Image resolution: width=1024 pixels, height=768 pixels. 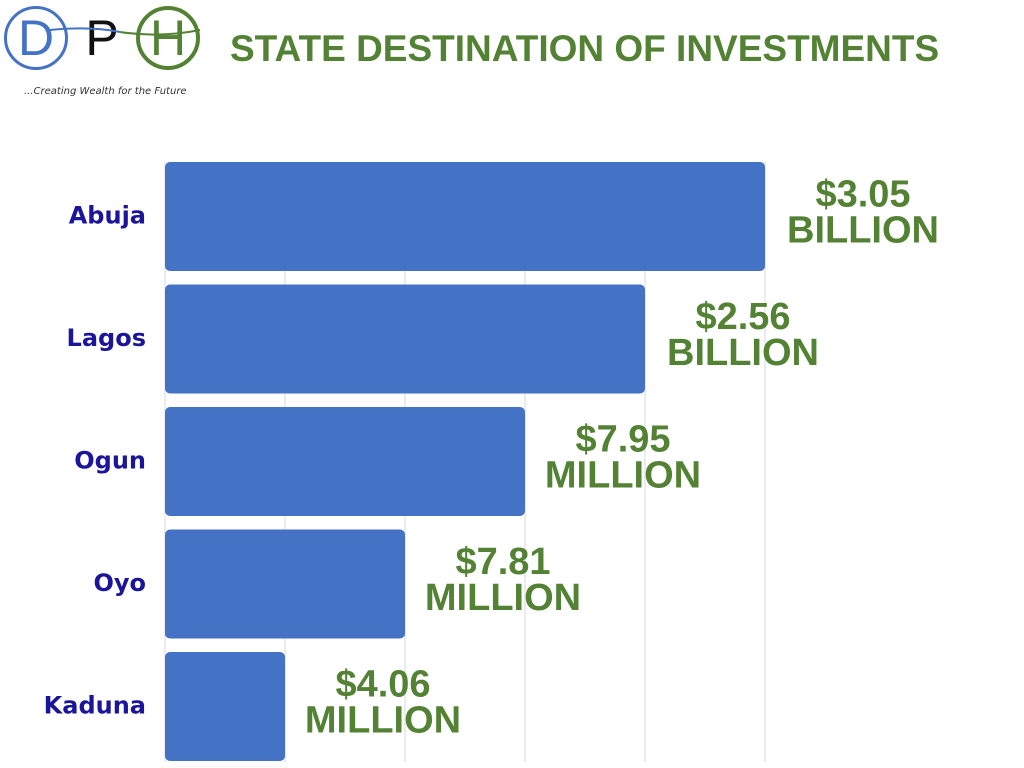 What do you see at coordinates (622, 440) in the screenshot?
I see `value-label: $7.95` at bounding box center [622, 440].